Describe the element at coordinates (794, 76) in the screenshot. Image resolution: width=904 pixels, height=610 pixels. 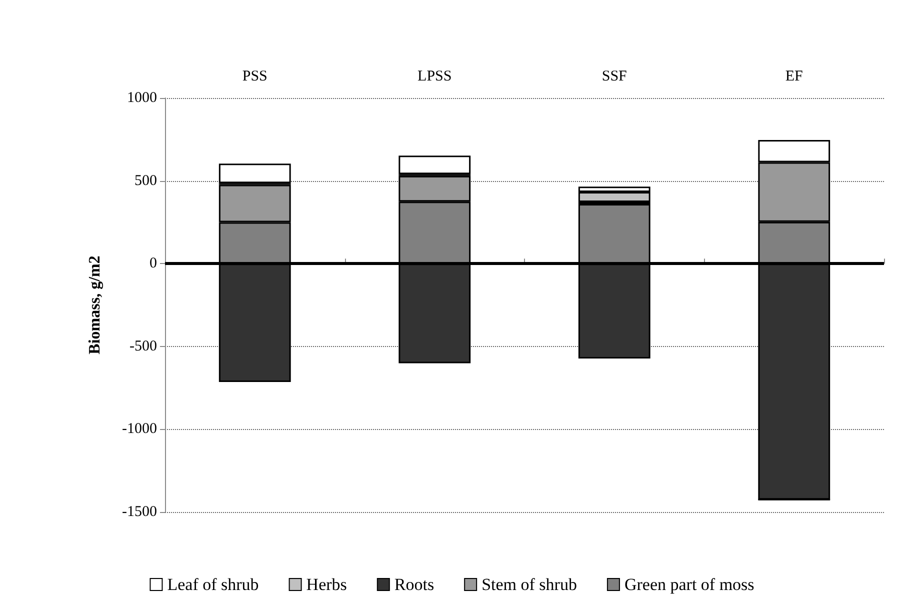
I see `x-tick-label: EF` at that location.